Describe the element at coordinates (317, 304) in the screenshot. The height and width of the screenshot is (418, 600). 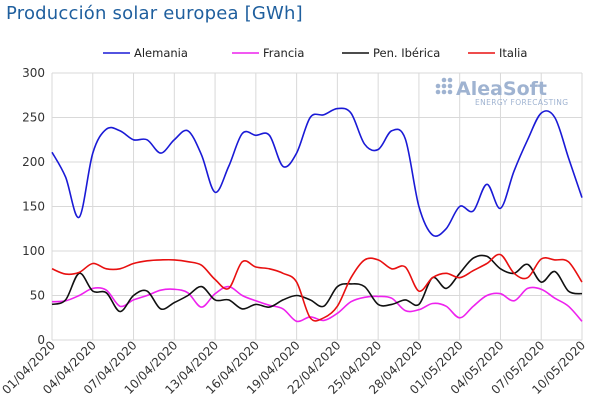
I see `series-line-francia` at that location.